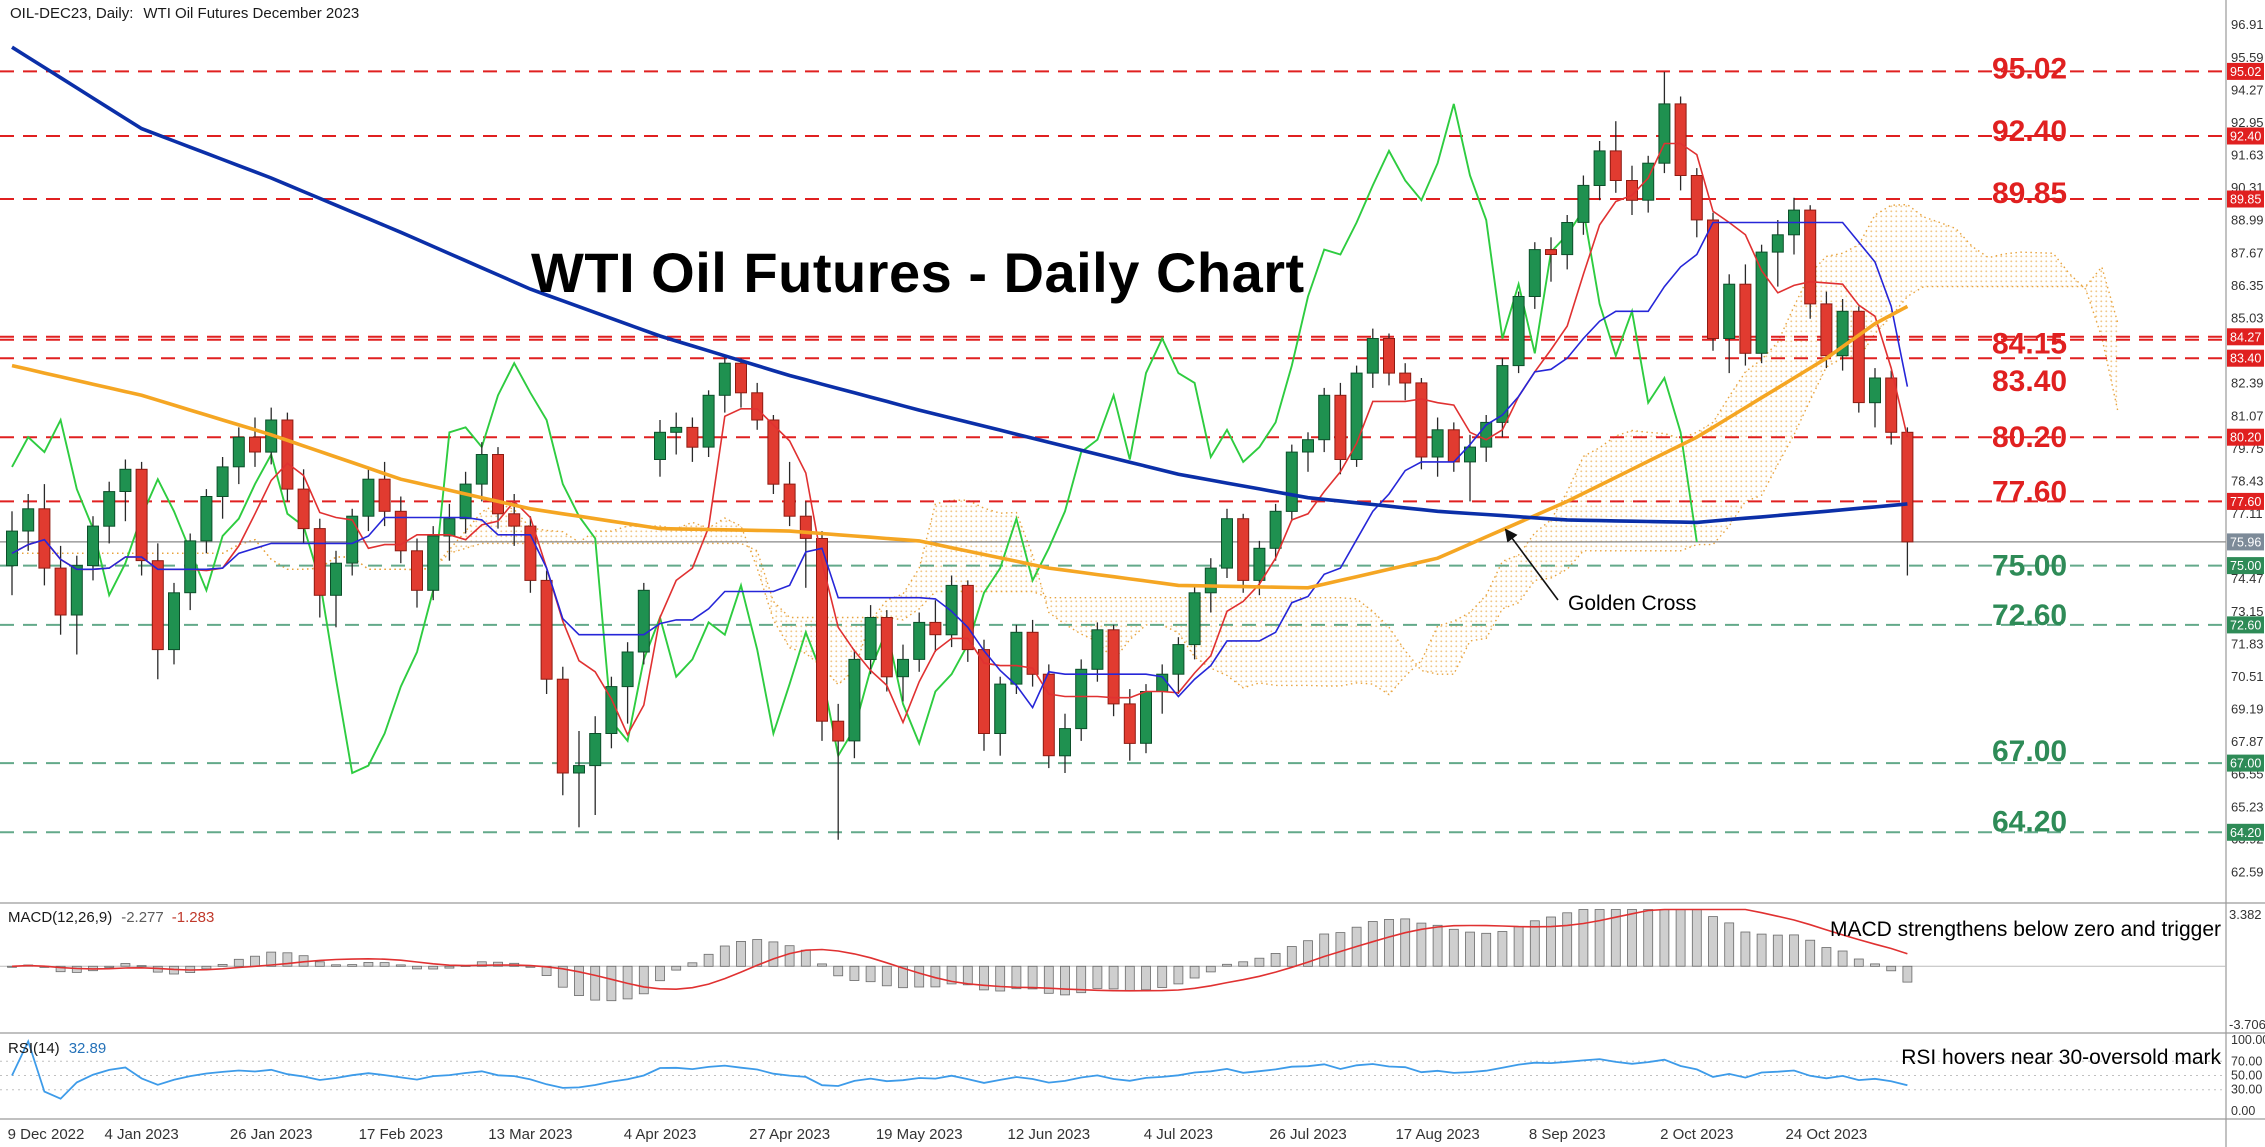 The image size is (2265, 1147). Describe the element at coordinates (919, 1134) in the screenshot. I see `svg-text: 19 May 2023` at that location.